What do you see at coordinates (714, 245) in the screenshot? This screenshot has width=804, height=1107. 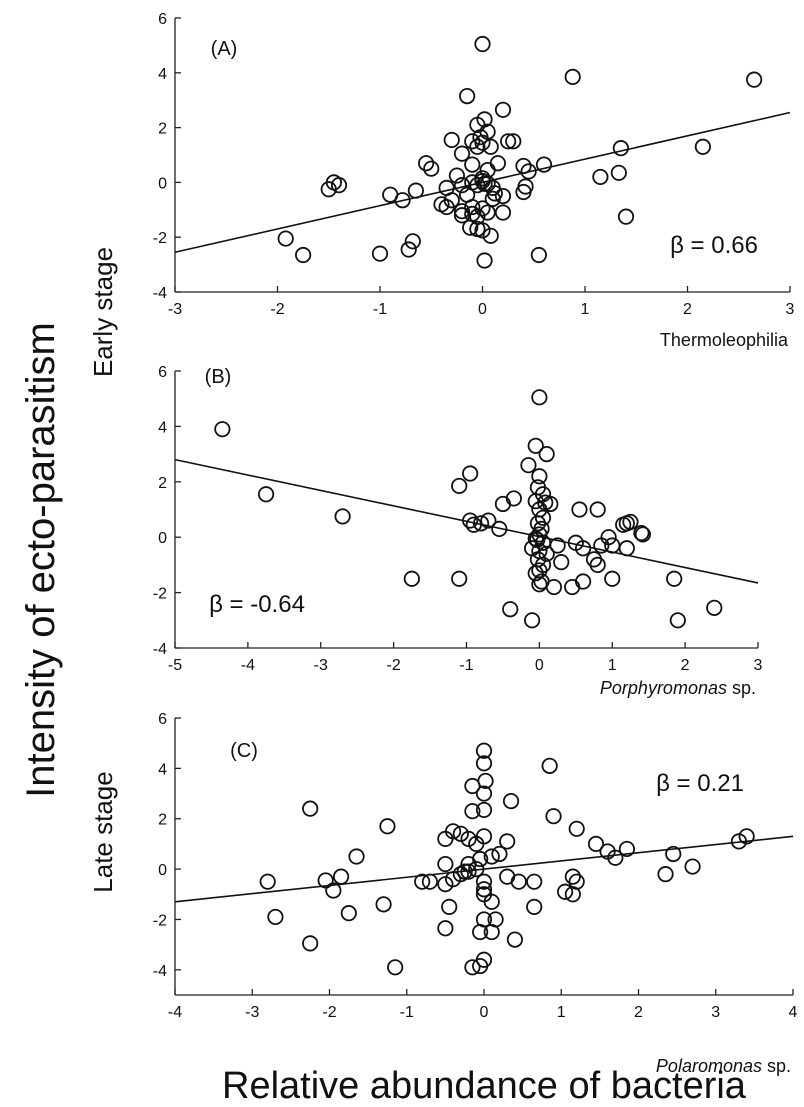 I see `beta-annotation: β = 0.66` at bounding box center [714, 245].